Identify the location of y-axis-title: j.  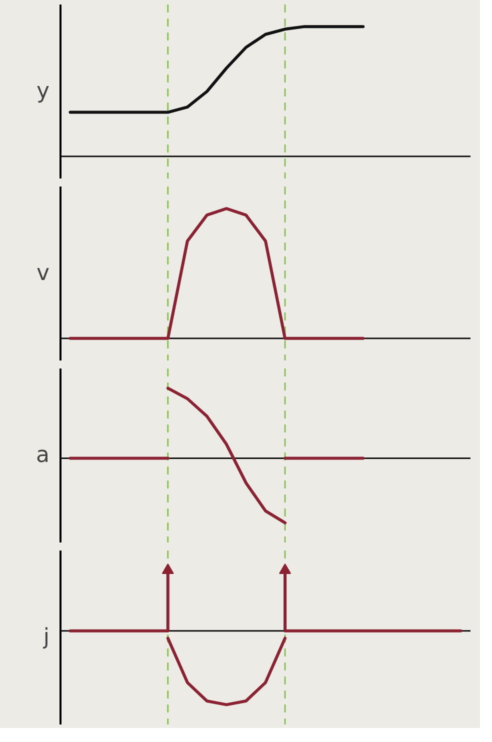
(46, 637).